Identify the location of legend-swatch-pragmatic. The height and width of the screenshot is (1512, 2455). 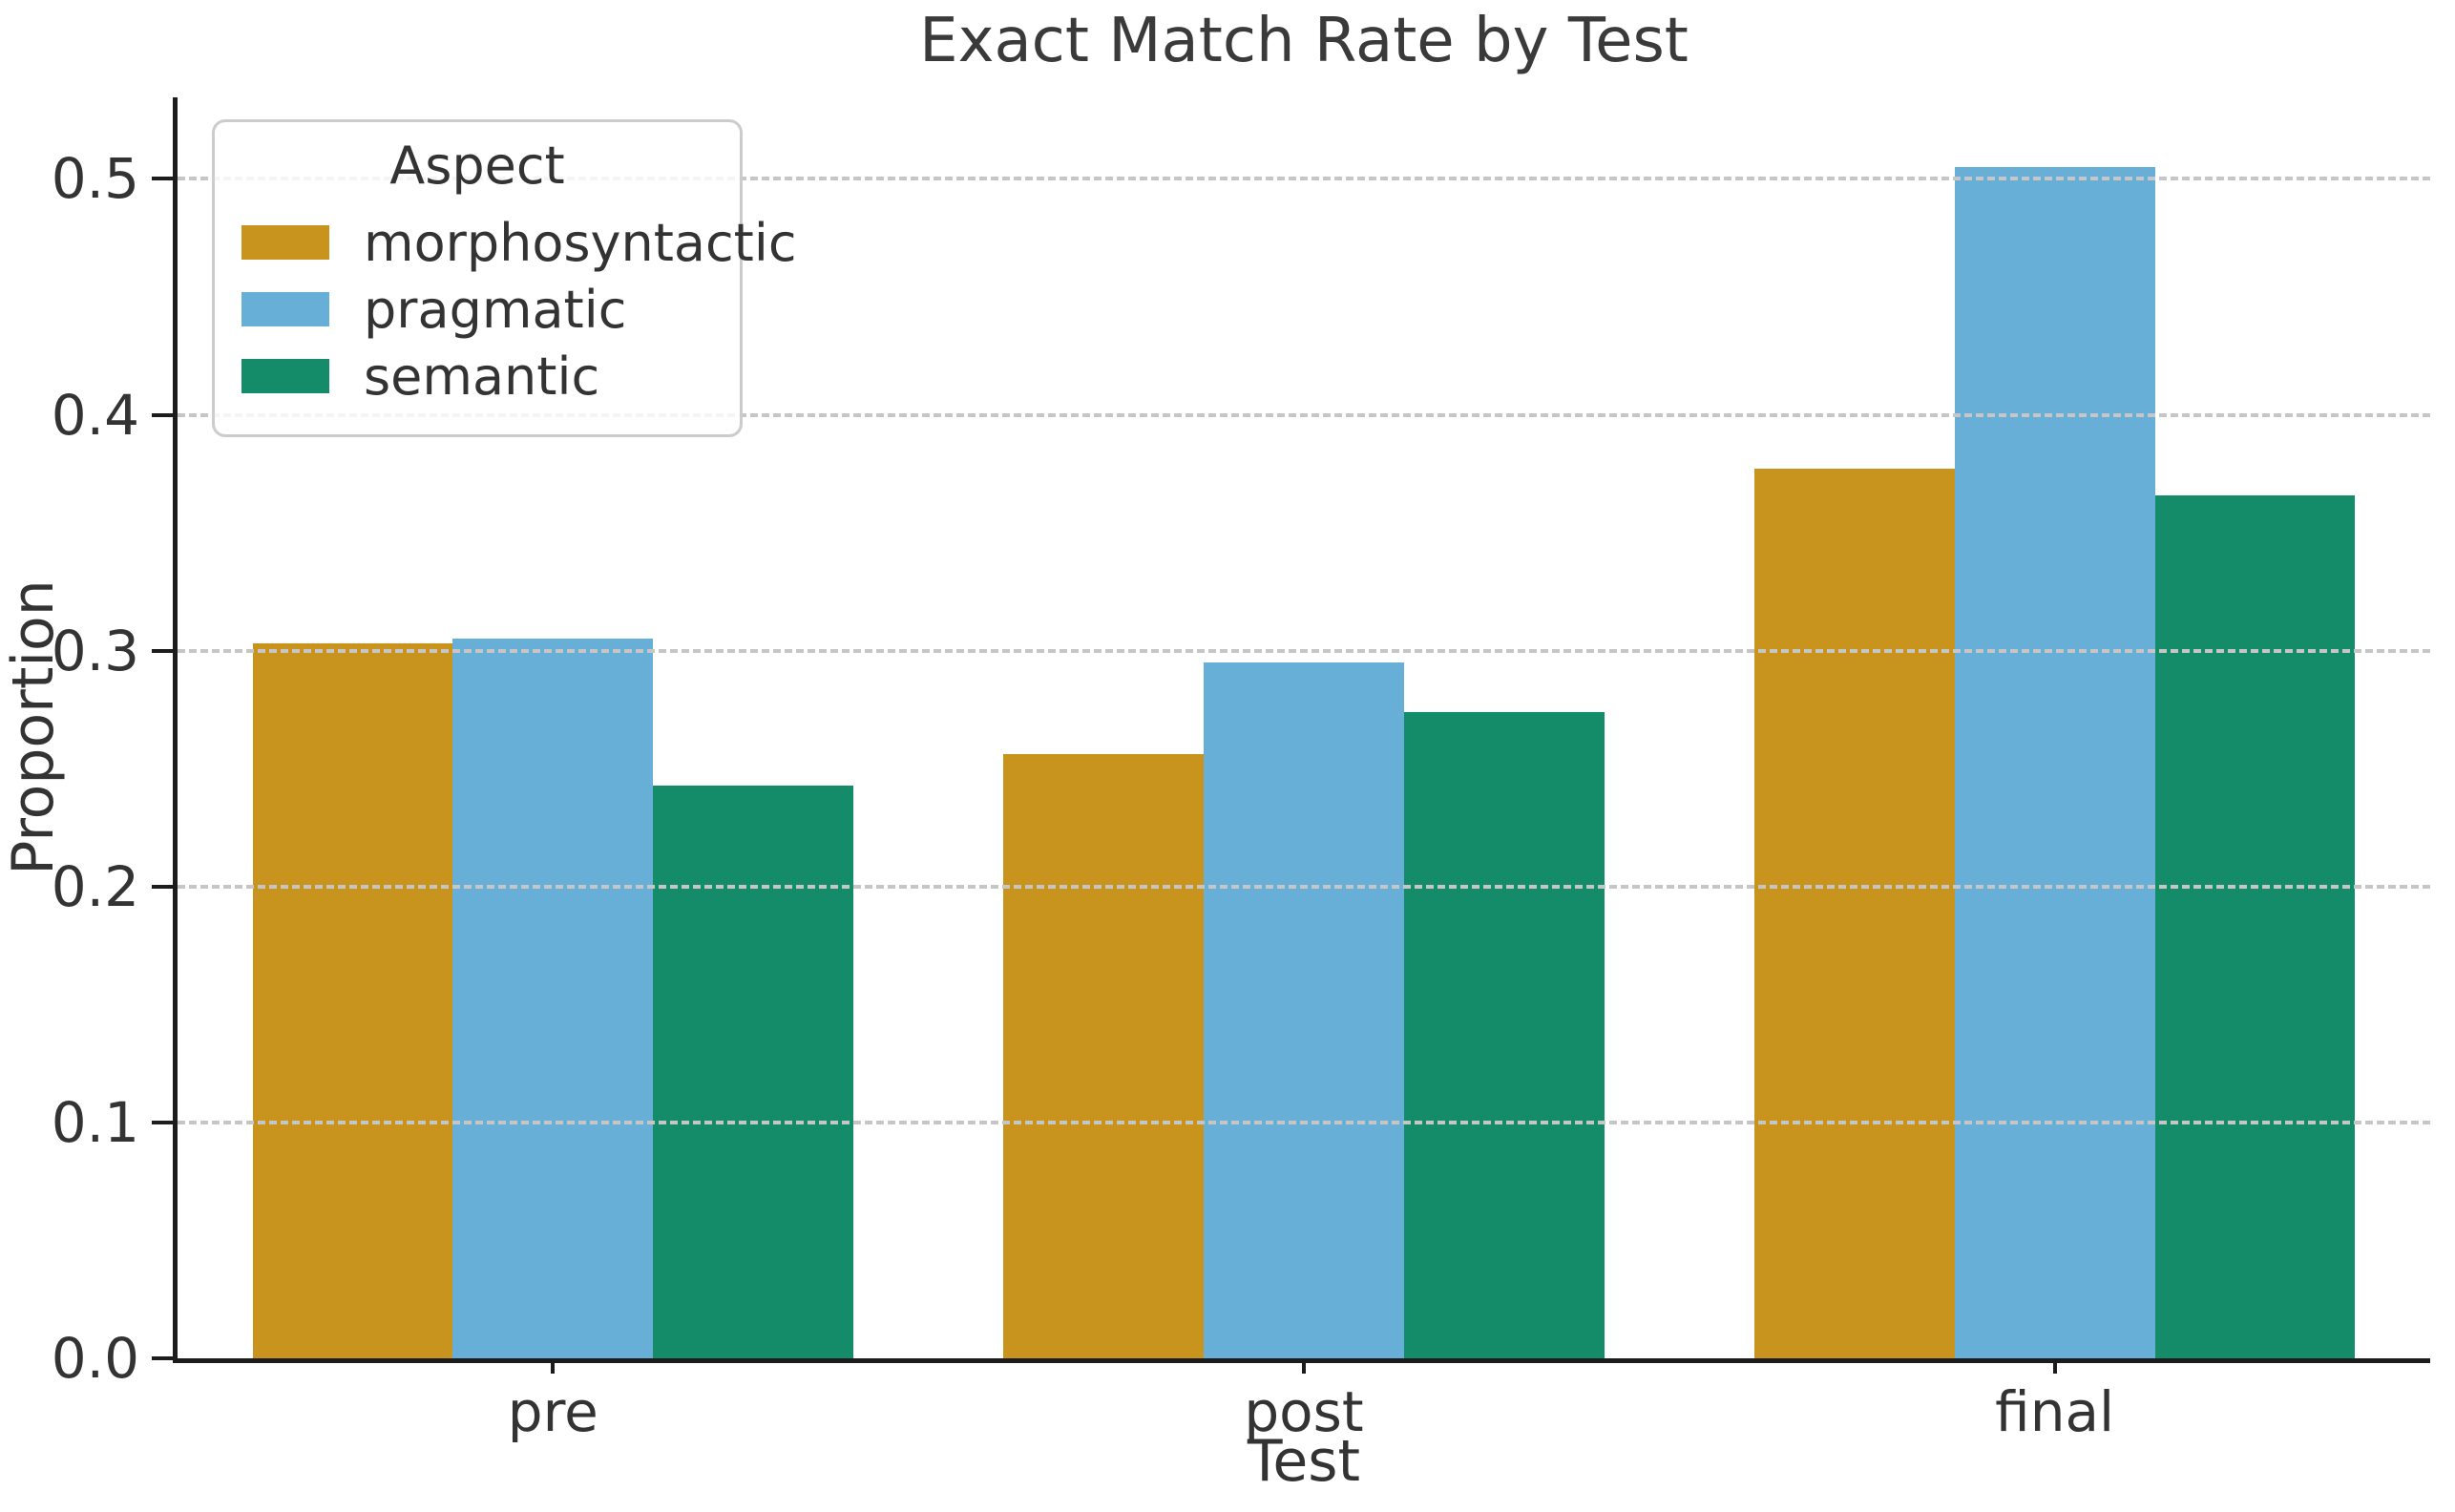
(285, 309).